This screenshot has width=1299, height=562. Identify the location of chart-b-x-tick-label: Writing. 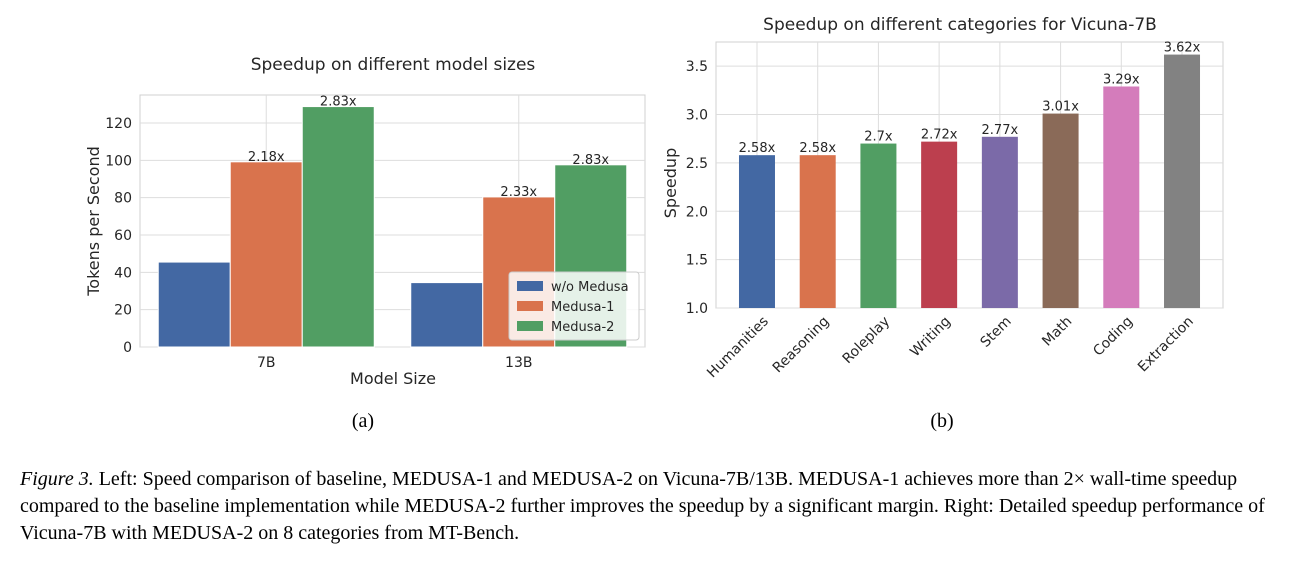
(930, 337).